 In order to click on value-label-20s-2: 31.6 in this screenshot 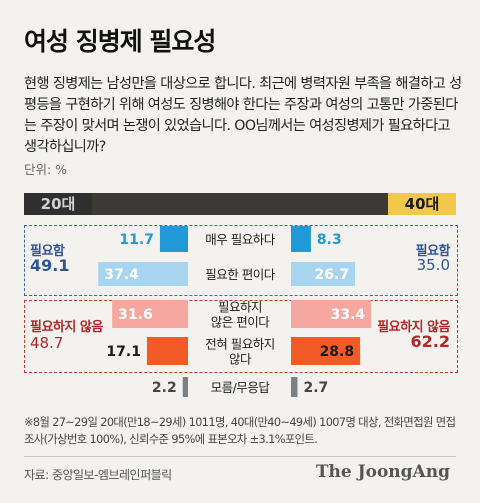, I will do `click(135, 315)`.